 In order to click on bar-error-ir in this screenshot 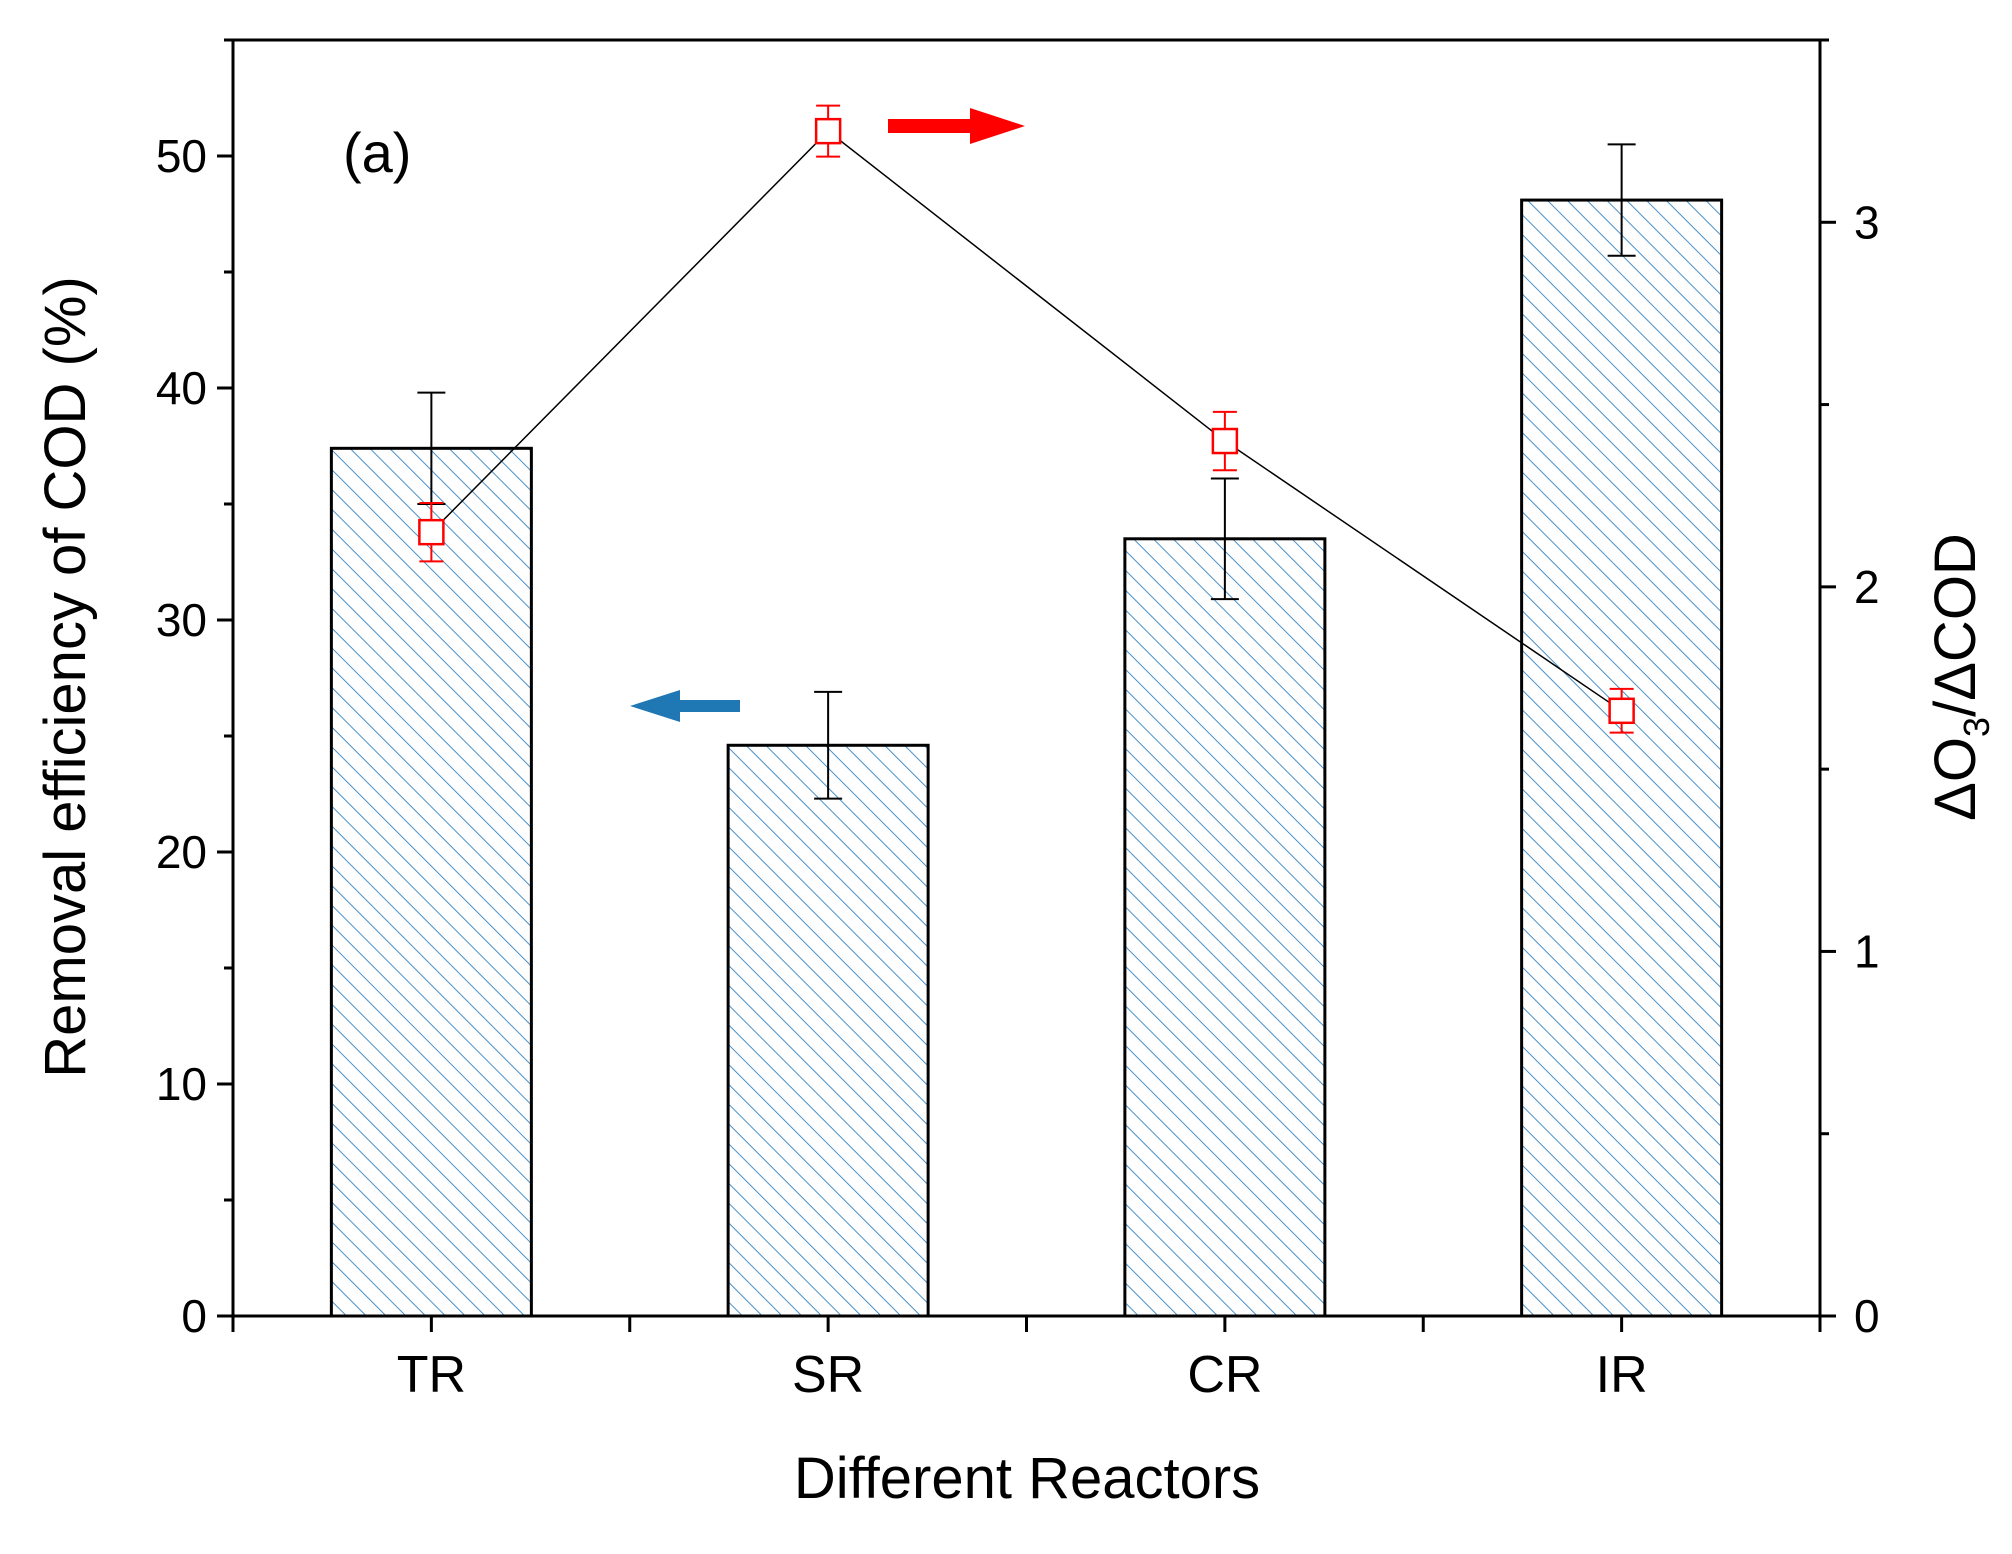, I will do `click(1621, 200)`.